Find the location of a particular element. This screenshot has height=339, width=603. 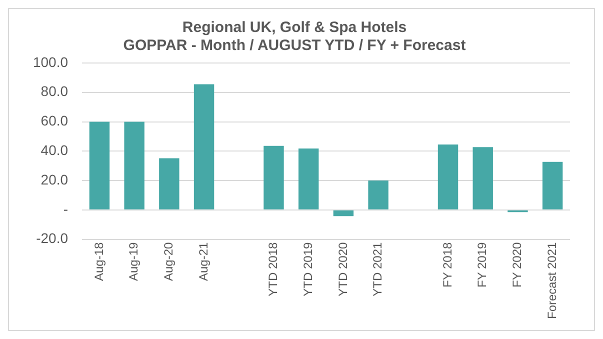

x-tick-label: Aug-18 is located at coordinates (99, 261).